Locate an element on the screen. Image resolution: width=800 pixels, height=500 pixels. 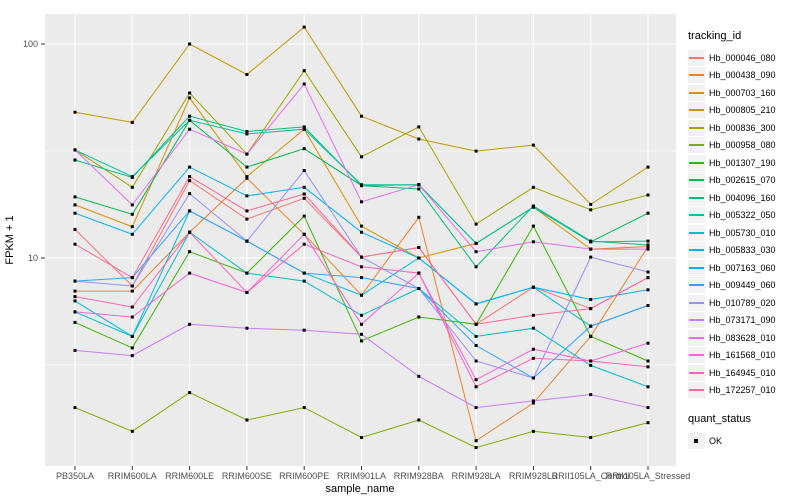
x-tick-label: RRIM901LA is located at coordinates (361, 476).